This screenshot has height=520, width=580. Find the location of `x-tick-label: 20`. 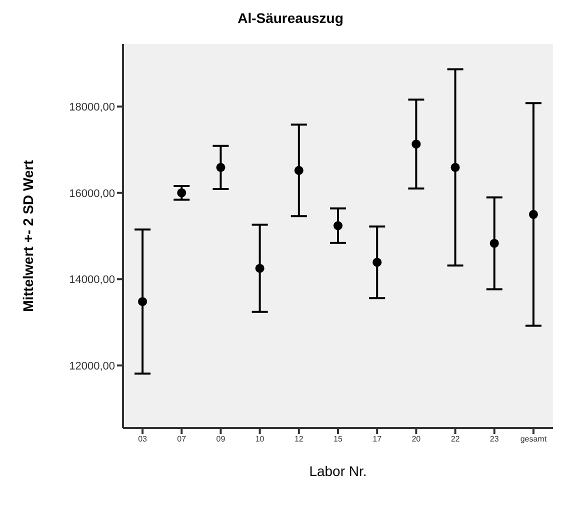

x-tick-label: 20 is located at coordinates (417, 439).